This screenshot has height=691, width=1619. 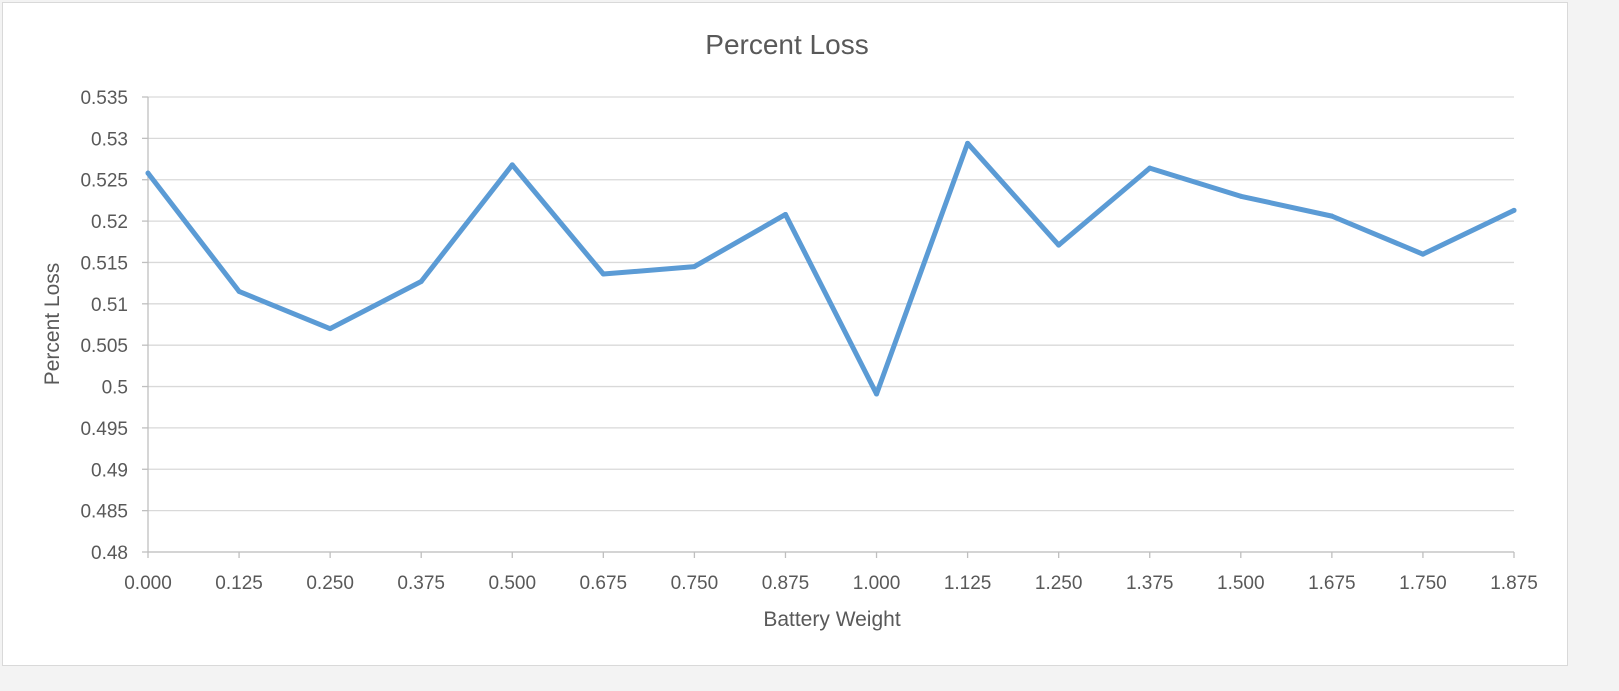 What do you see at coordinates (104, 512) in the screenshot?
I see `y-tick-label: 0.485` at bounding box center [104, 512].